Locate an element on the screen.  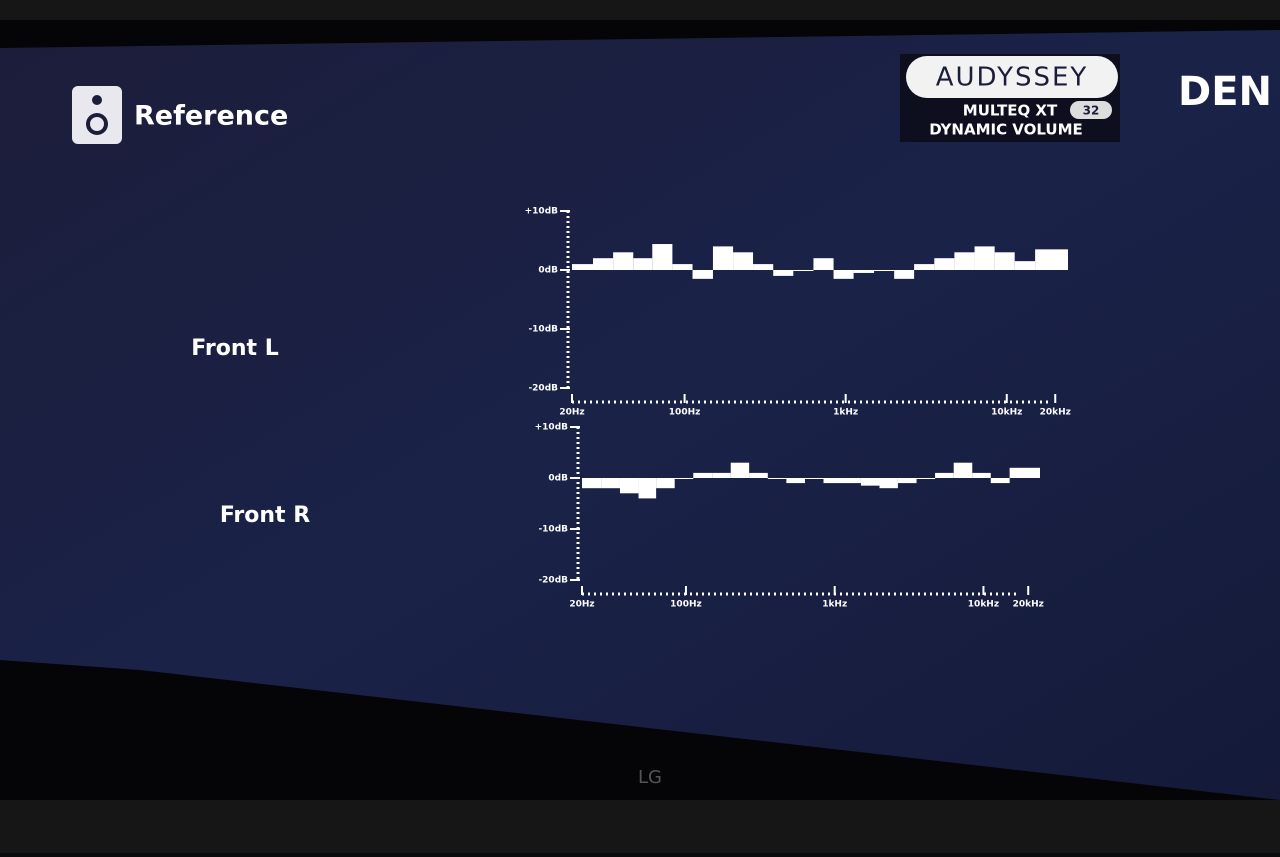
channel-label: Front R is located at coordinates (265, 515).